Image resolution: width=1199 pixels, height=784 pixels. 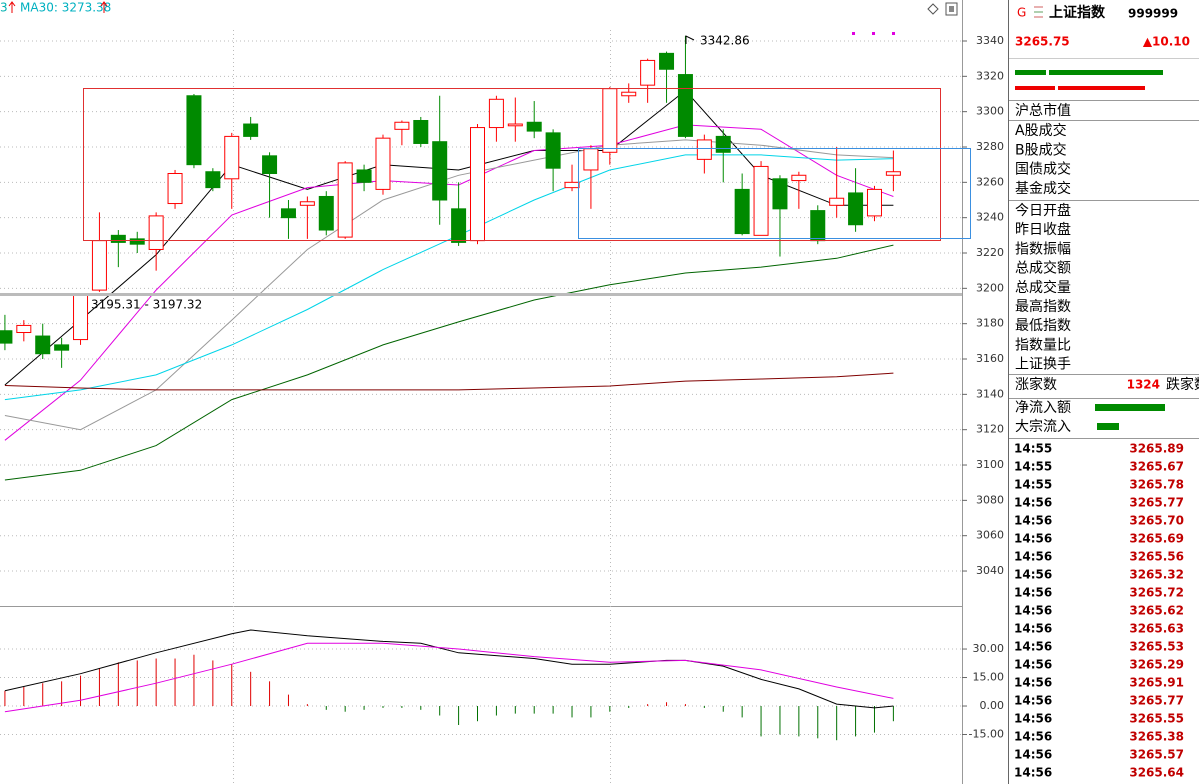 I want to click on field-label: 跌家数, so click(x=1182, y=384).